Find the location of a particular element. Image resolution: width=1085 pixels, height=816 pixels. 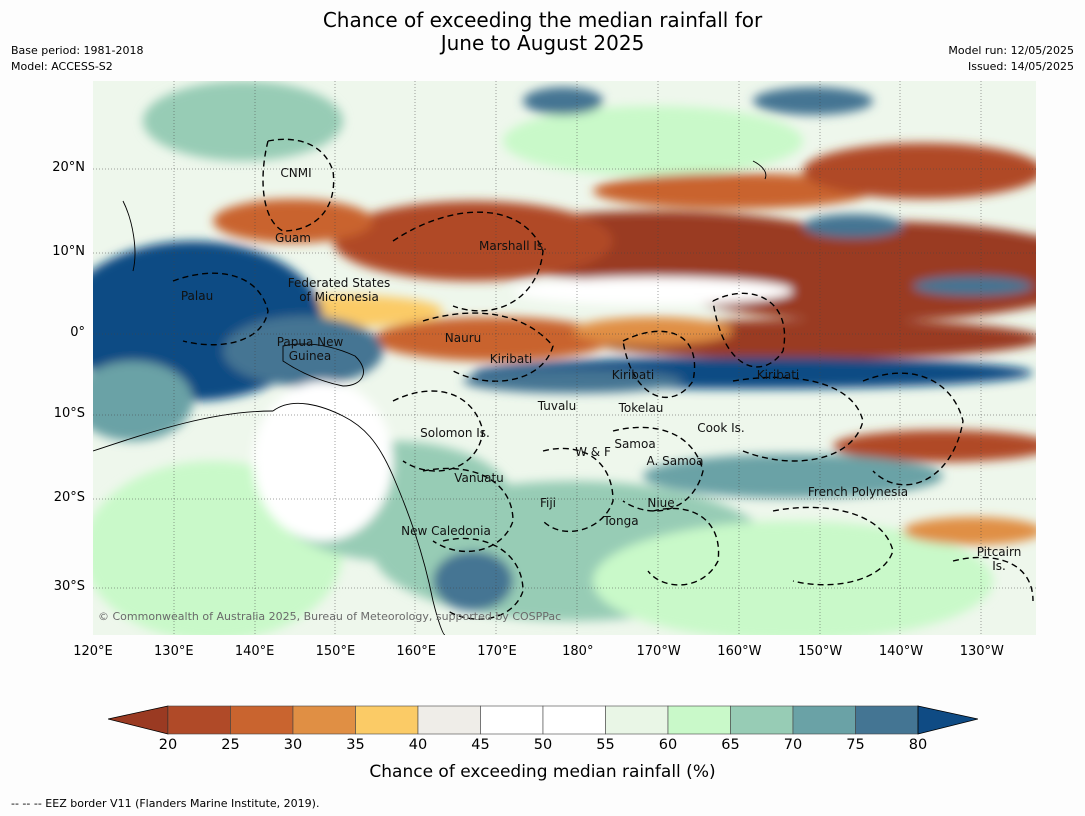

colorbar-tick-label: 75 is located at coordinates (855, 745).